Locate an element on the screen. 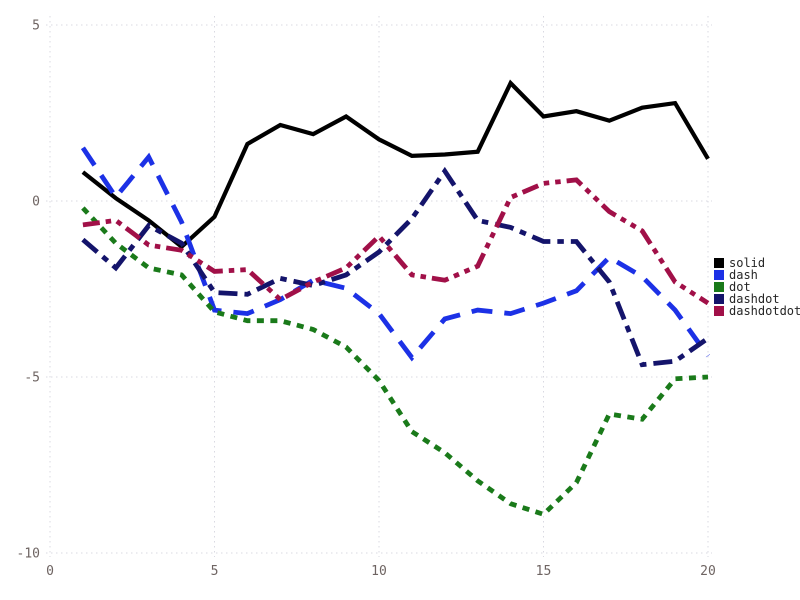 The image size is (800, 600). legend-item-dashdot: dashdot is located at coordinates (757, 299).